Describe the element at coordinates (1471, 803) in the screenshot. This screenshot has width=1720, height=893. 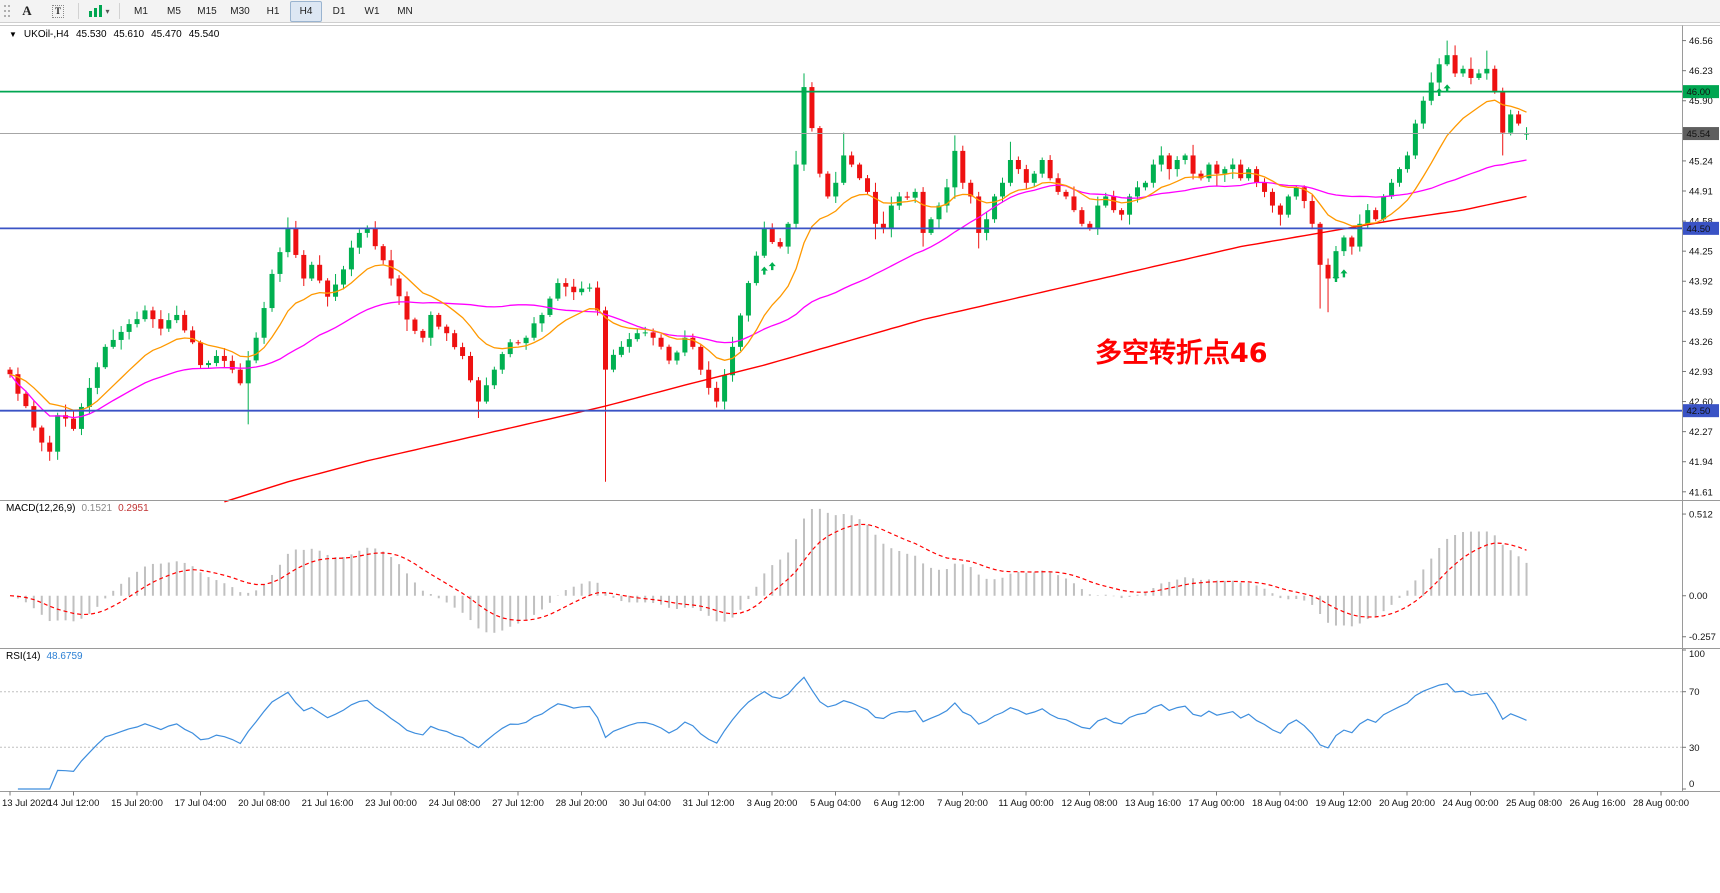
I see `time-label: 24 Aug 00:00` at that location.